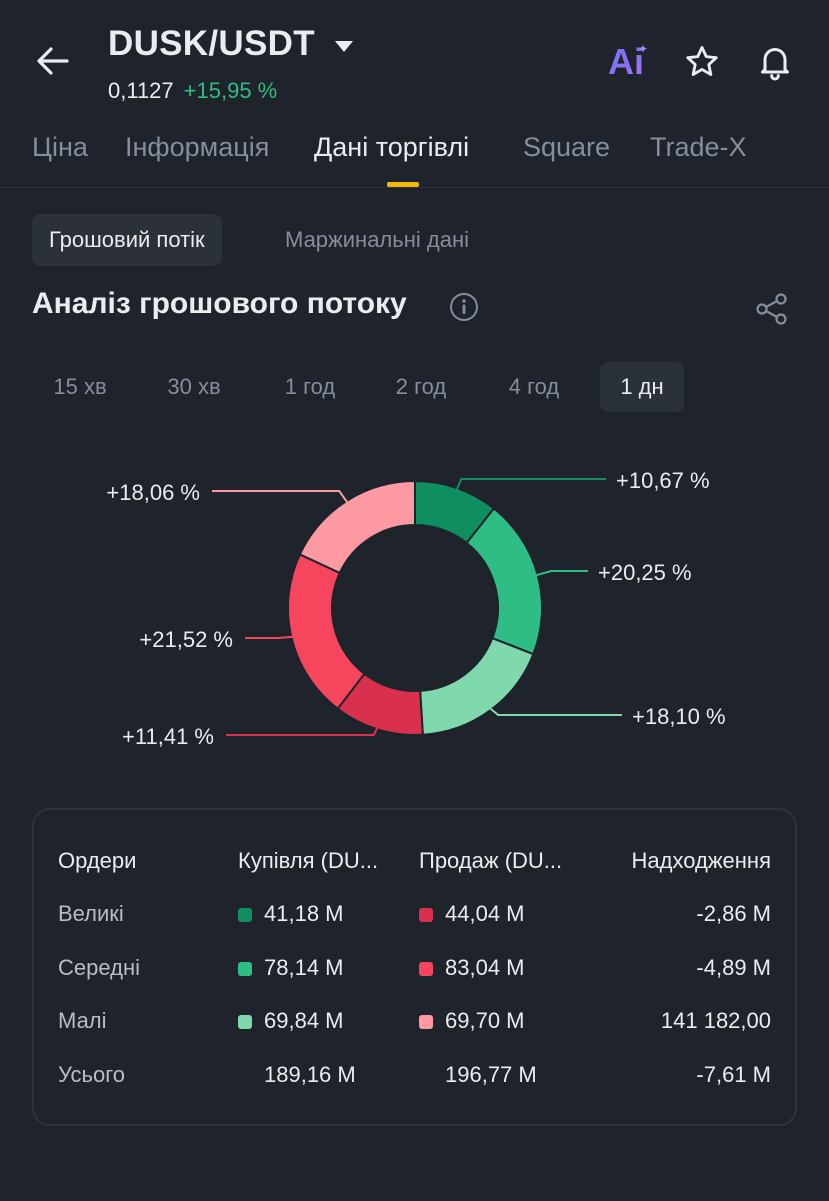 This screenshot has height=1201, width=829. Describe the element at coordinates (403, 184) in the screenshot. I see `active-tab-indicator` at that location.